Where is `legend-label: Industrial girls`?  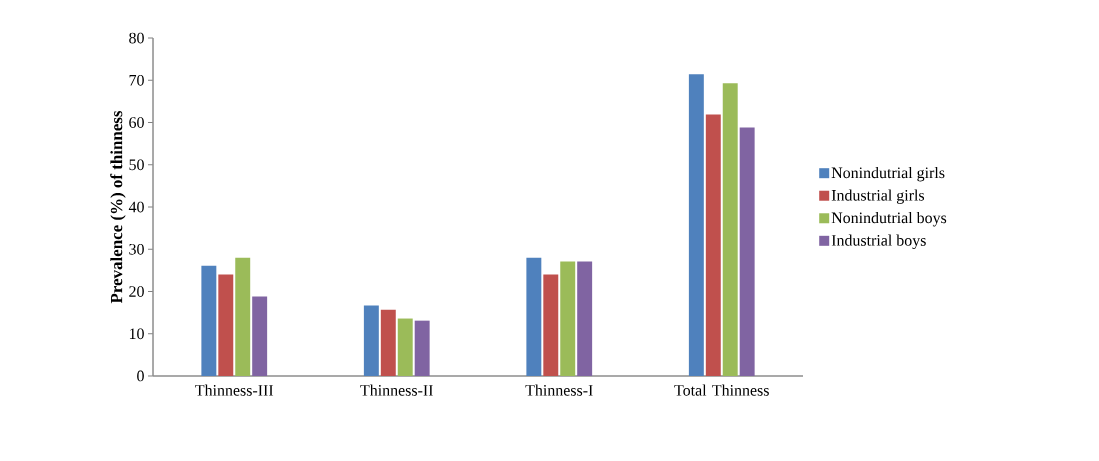 legend-label: Industrial girls is located at coordinates (878, 196).